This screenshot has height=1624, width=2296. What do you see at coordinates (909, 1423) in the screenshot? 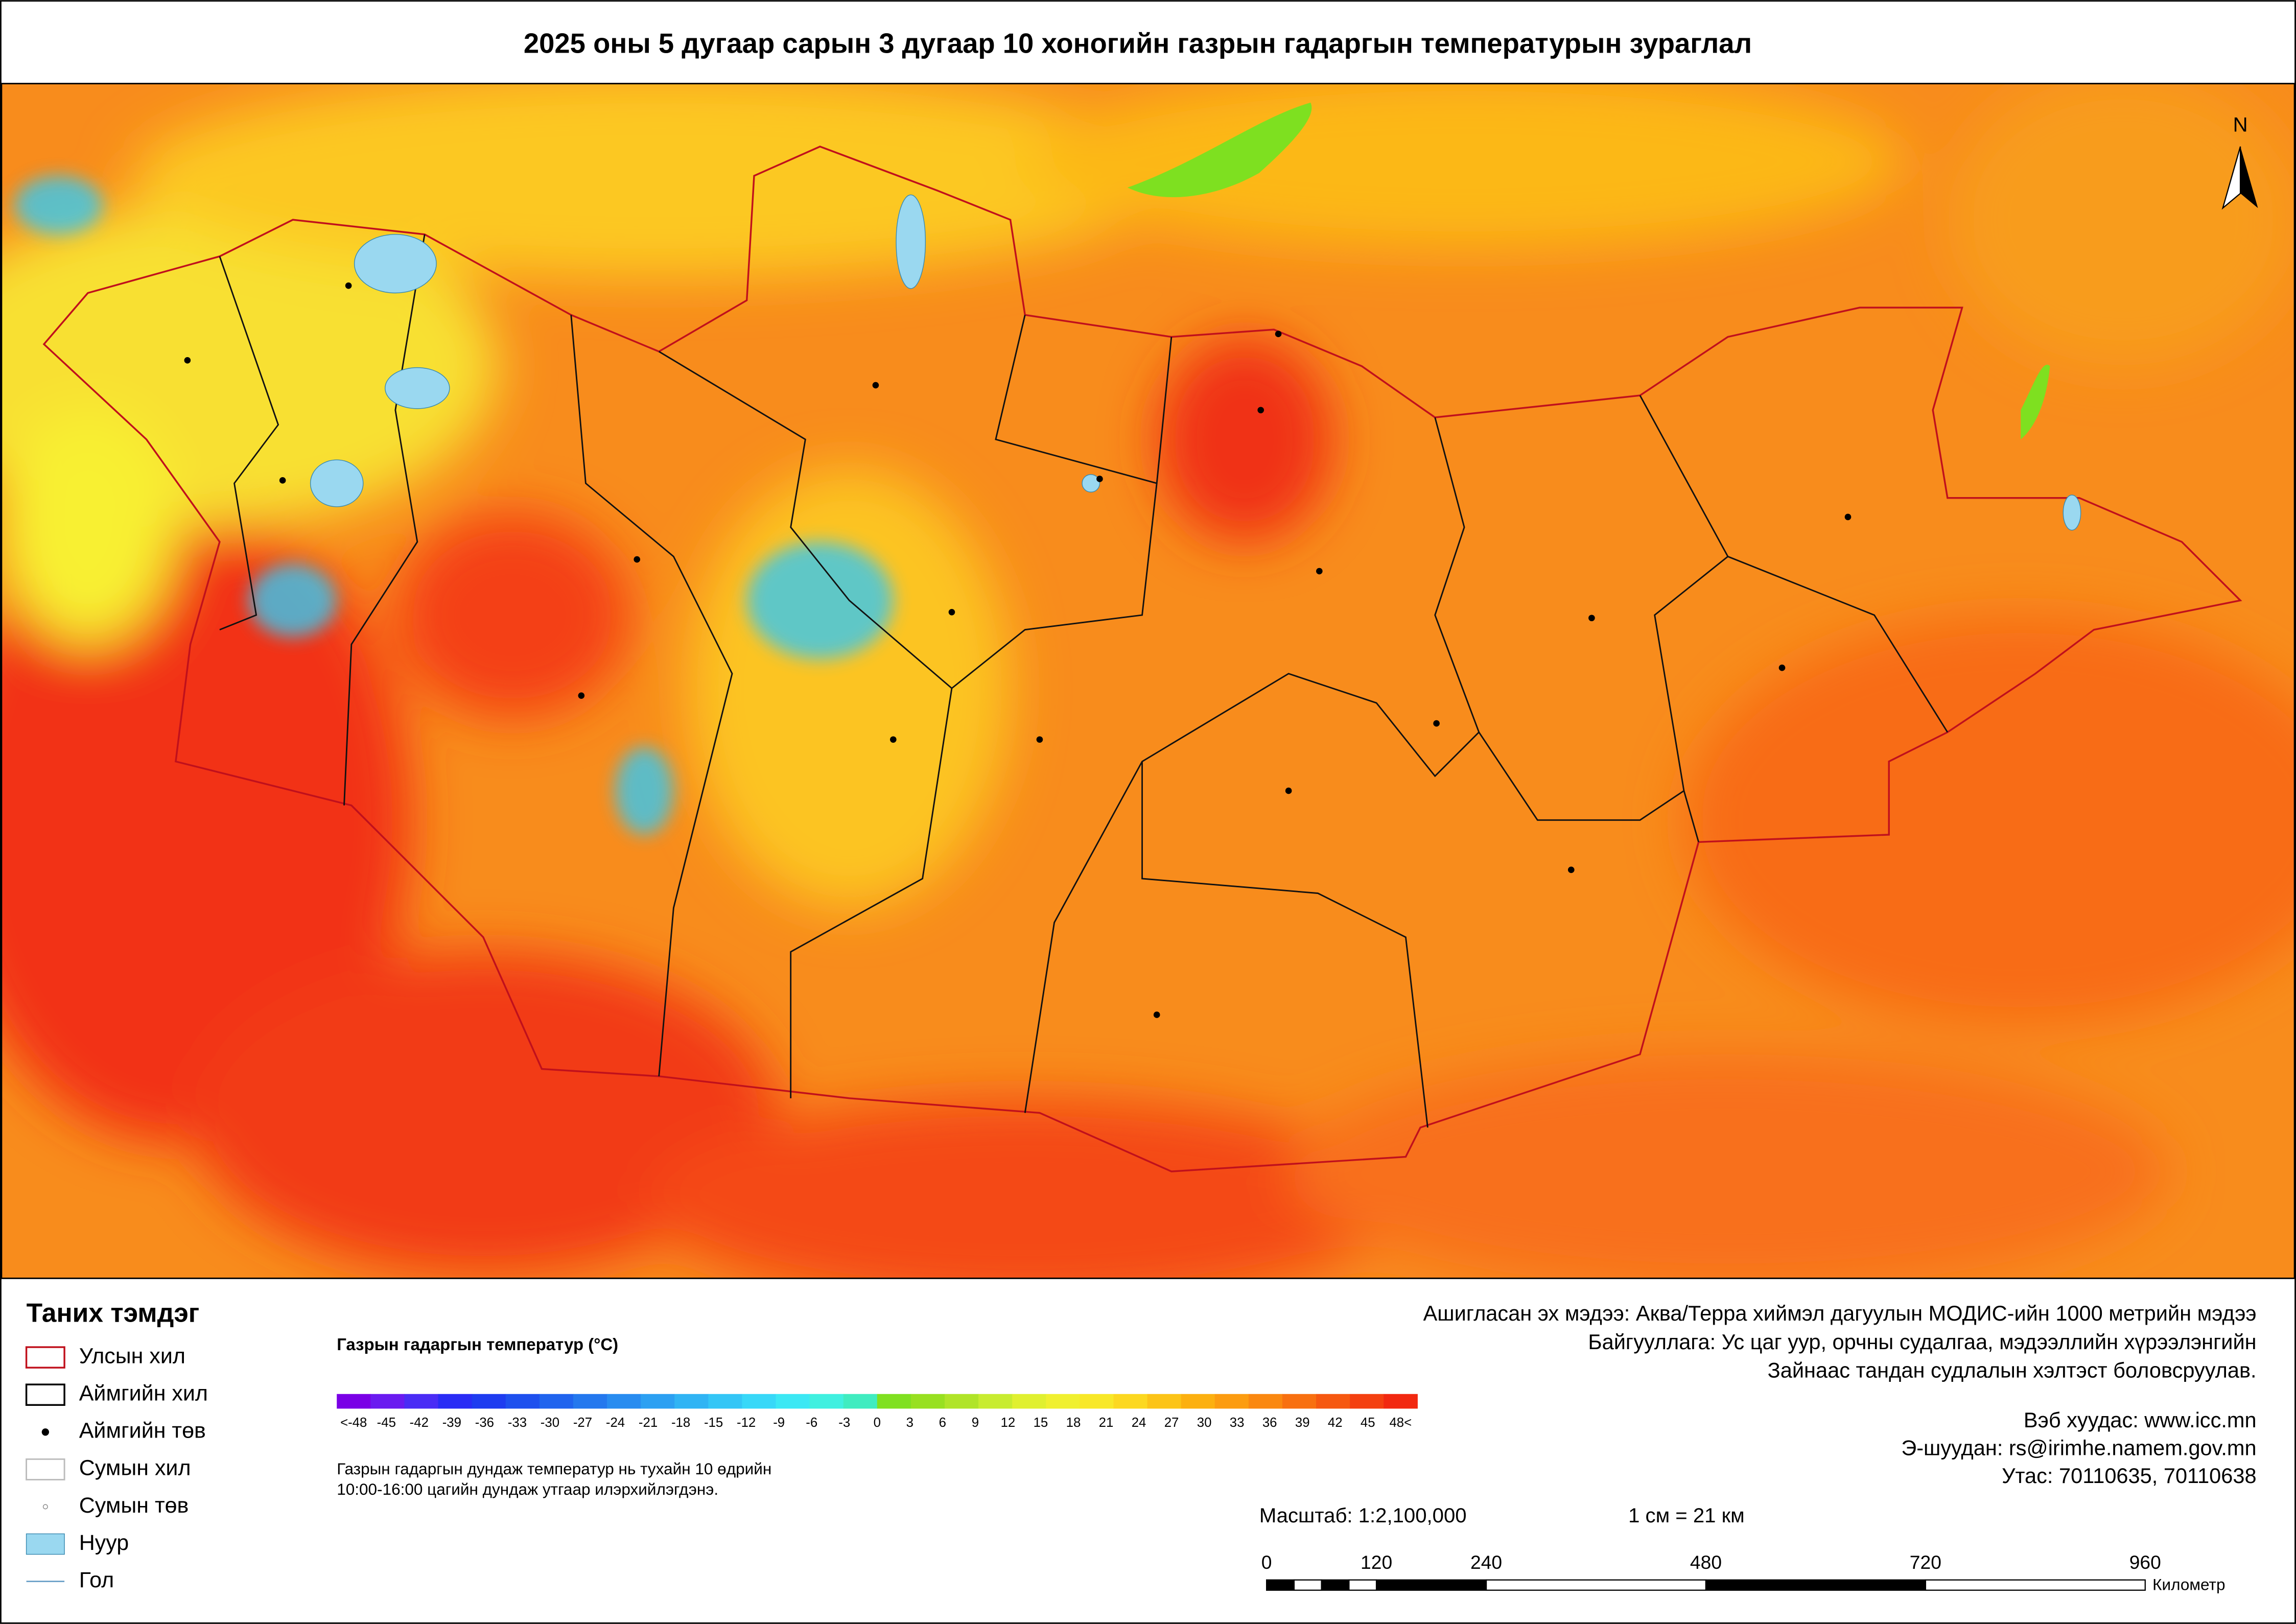
I see `colorbar-label: 3` at bounding box center [909, 1423].